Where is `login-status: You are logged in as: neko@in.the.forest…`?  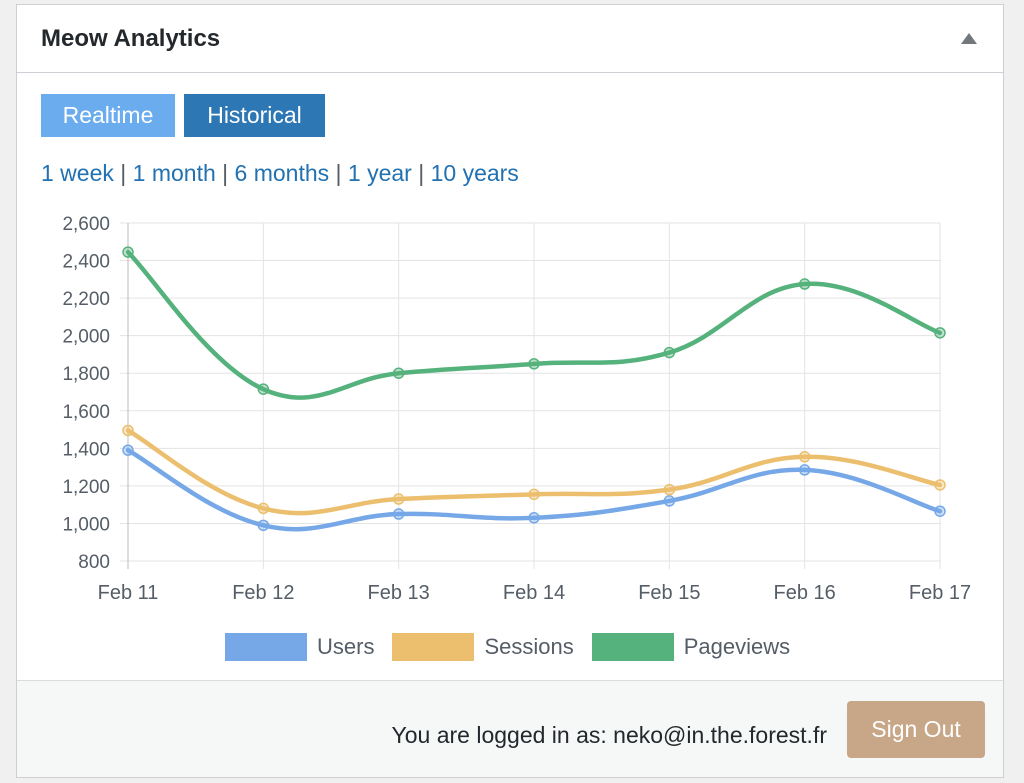
login-status: You are logged in as: neko@in.the.forest… is located at coordinates (609, 735).